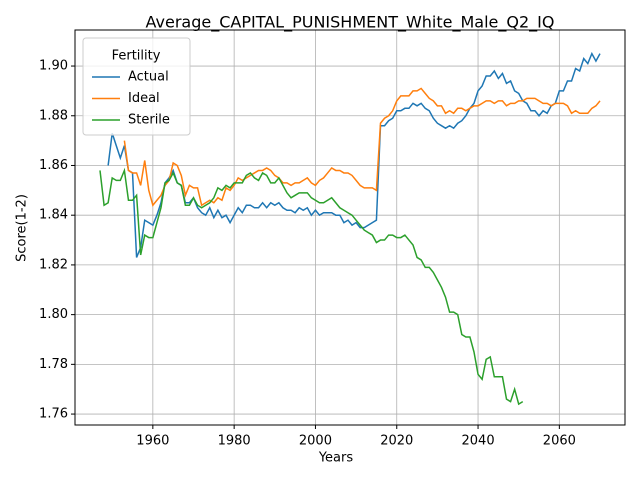  What do you see at coordinates (53, 364) in the screenshot?
I see `y-tick-label: 1.78` at bounding box center [53, 364].